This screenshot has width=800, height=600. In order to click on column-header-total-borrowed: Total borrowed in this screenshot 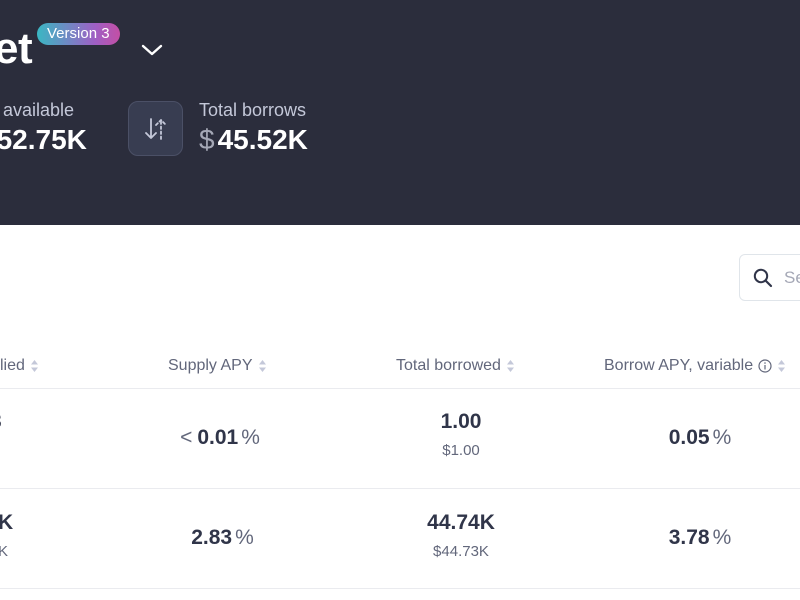, I will do `click(455, 366)`.